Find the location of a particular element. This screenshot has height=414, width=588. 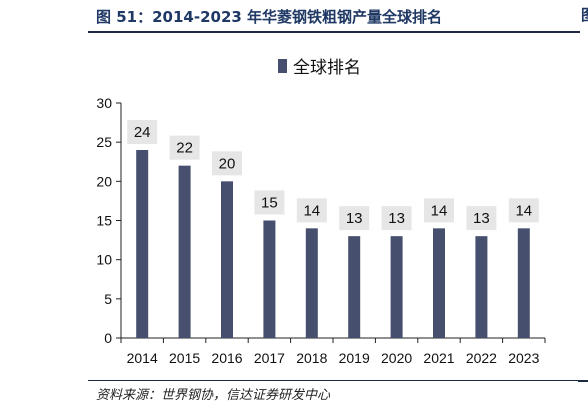

data-label: 22 is located at coordinates (184, 148).